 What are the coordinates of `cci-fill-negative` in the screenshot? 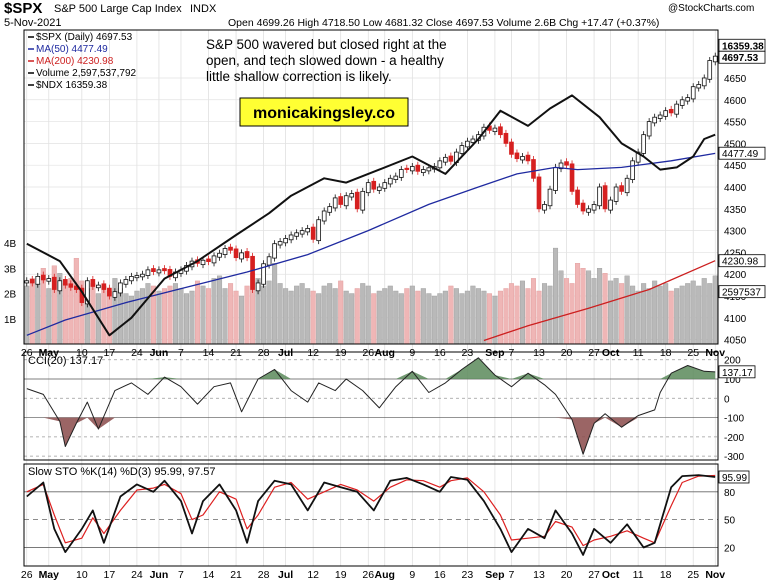 It's located at (341, 436).